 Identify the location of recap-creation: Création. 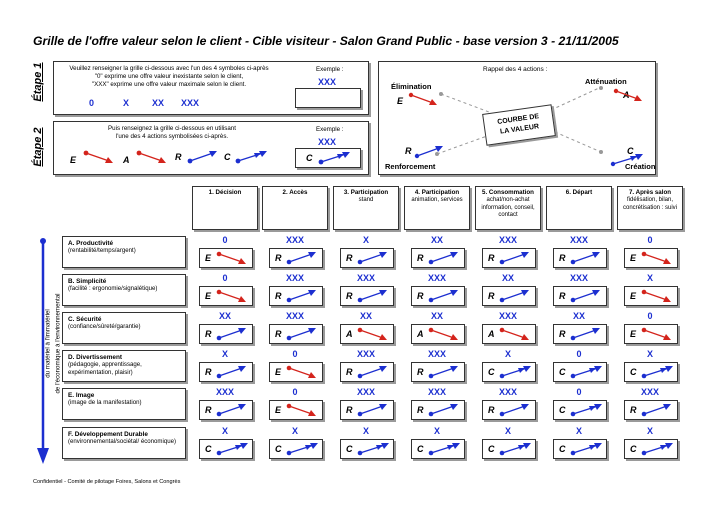
(640, 166).